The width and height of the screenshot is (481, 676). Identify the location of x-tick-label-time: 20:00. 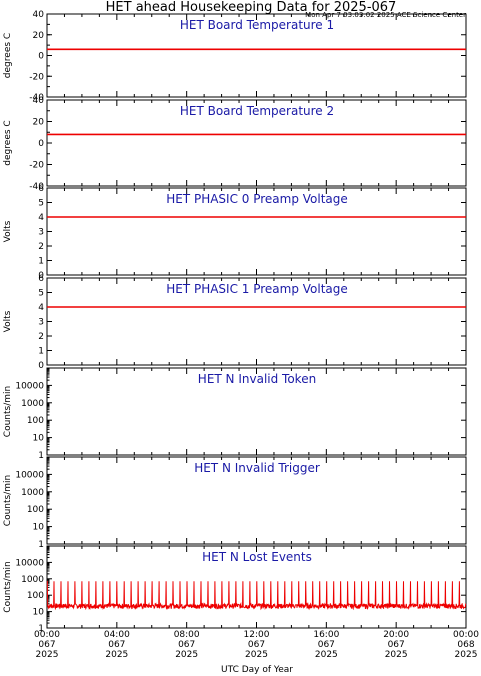
(396, 635).